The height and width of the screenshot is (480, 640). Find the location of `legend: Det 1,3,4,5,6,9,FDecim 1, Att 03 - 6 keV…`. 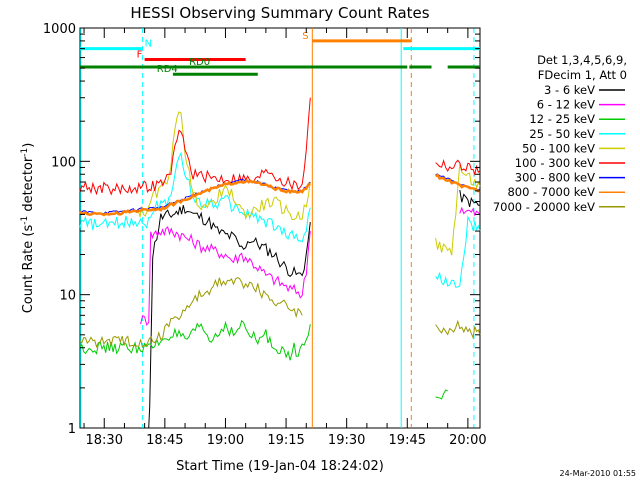

legend: Det 1,3,4,5,6,9,FDecim 1, Att 03 - 6 keV… is located at coordinates (560, 133).